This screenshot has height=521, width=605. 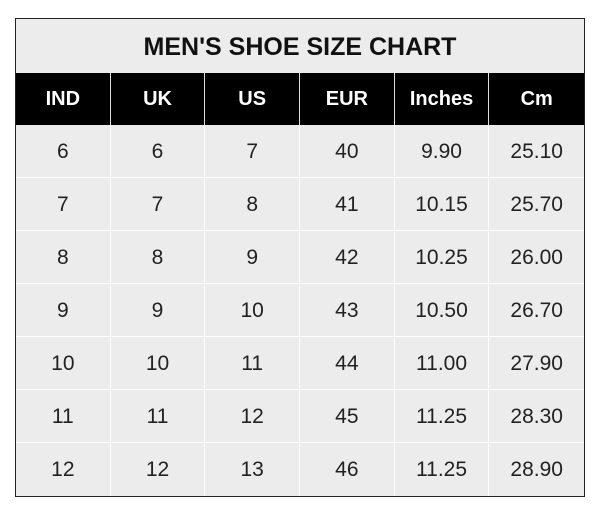 I want to click on cell-inches: 11.00, so click(x=442, y=363).